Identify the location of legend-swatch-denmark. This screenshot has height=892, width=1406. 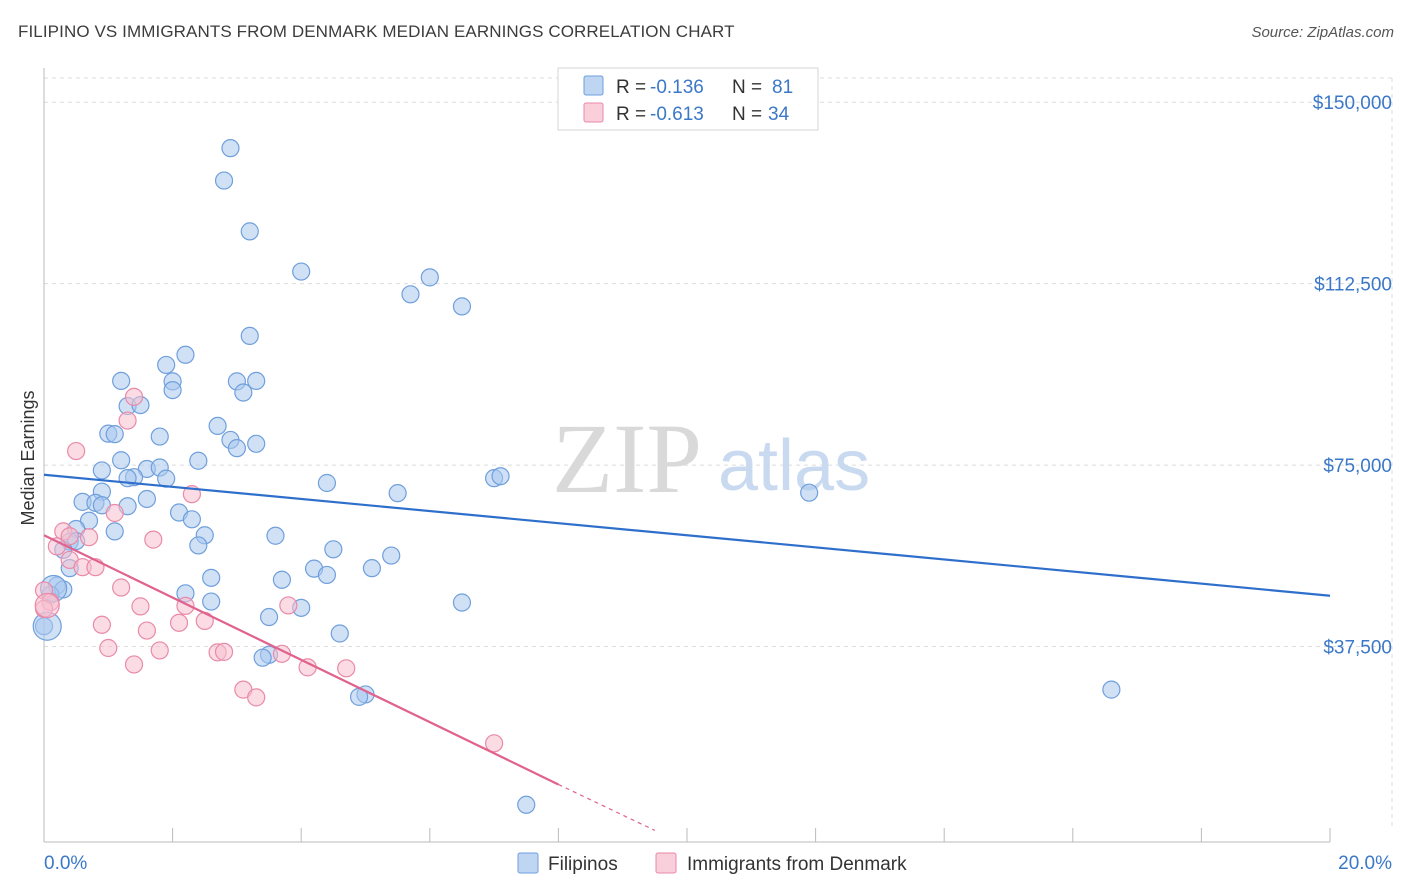
(593, 112).